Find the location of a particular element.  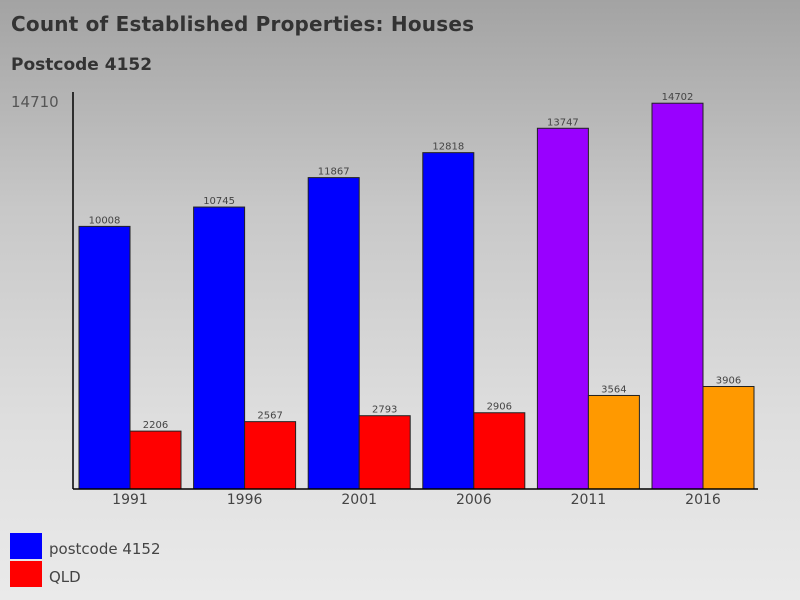

data-label-qld-2006: 2906 is located at coordinates (499, 407).